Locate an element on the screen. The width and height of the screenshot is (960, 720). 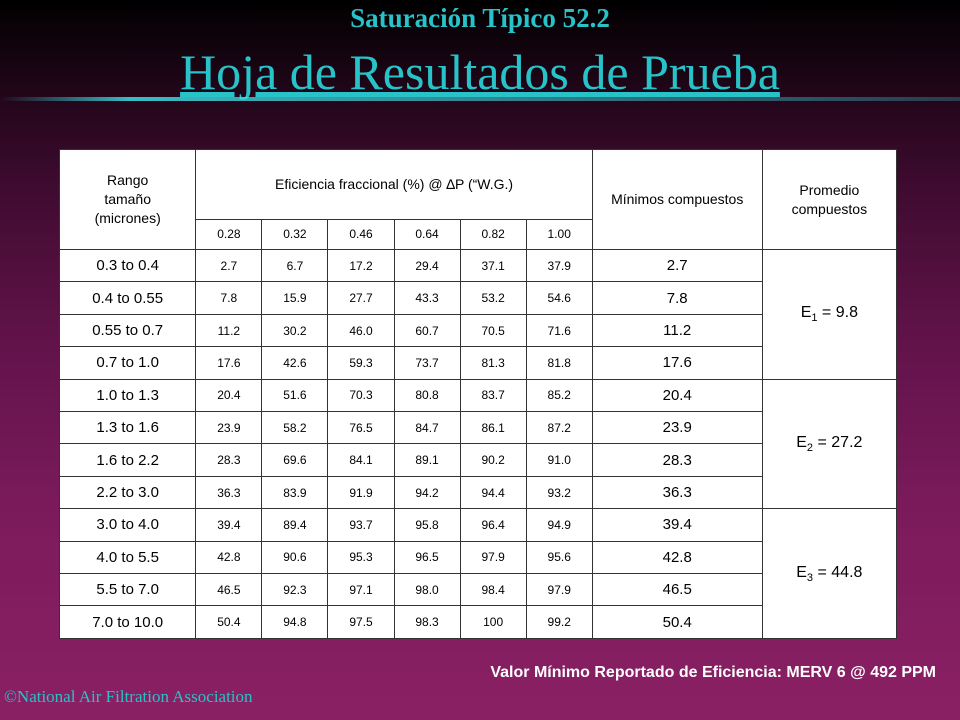
efficiency-value-cell: 70.5 is located at coordinates (493, 330).